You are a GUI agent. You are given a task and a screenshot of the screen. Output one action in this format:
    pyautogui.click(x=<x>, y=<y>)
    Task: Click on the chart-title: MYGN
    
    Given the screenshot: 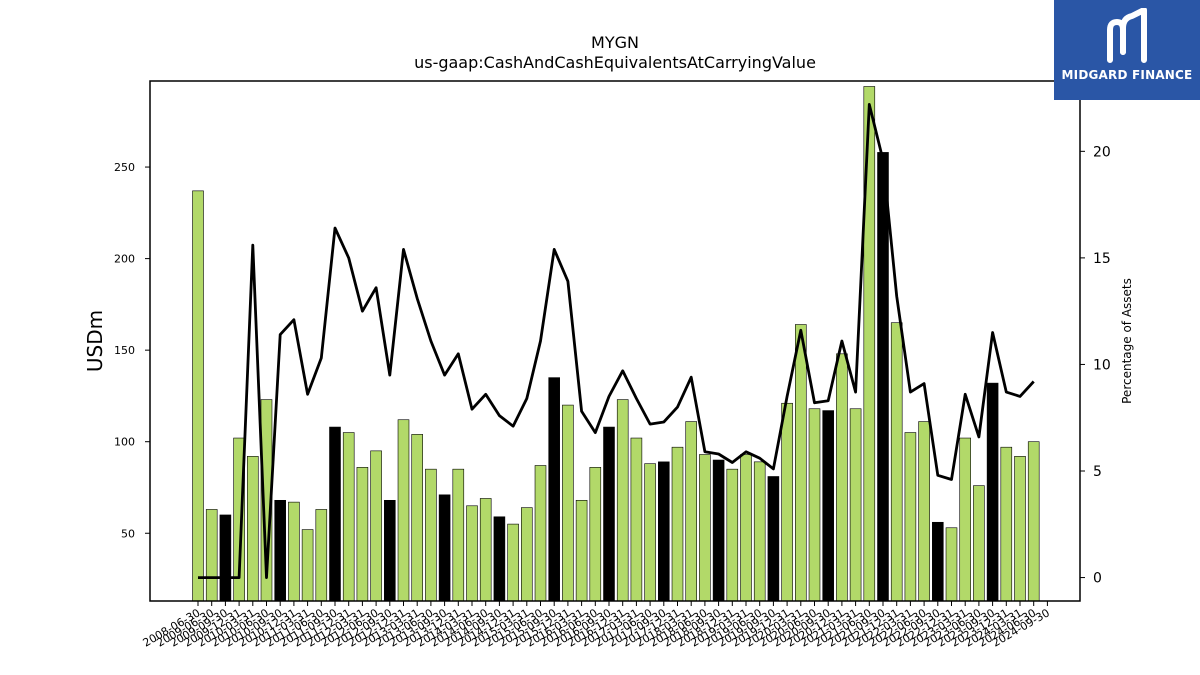 What is the action you would take?
    pyautogui.click(x=615, y=42)
    